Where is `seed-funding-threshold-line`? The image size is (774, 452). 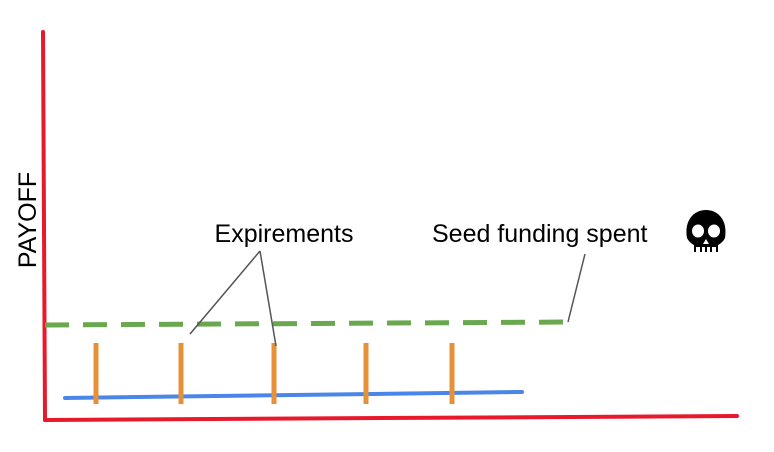 seed-funding-threshold-line is located at coordinates (309, 323).